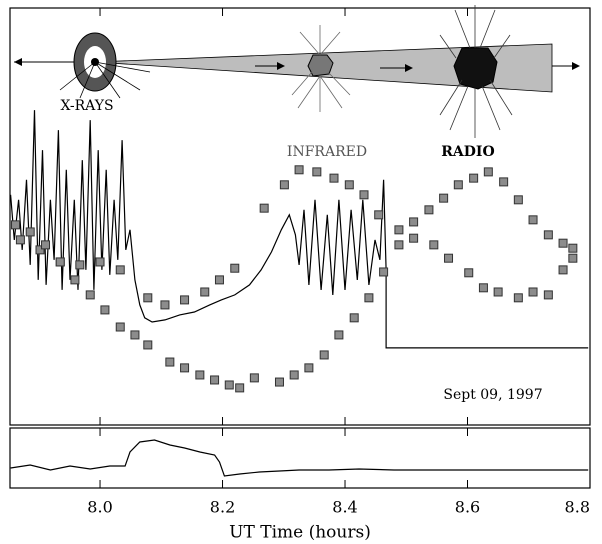 This screenshot has height=544, width=602. I want to click on infrared-rays, so click(321, 68).